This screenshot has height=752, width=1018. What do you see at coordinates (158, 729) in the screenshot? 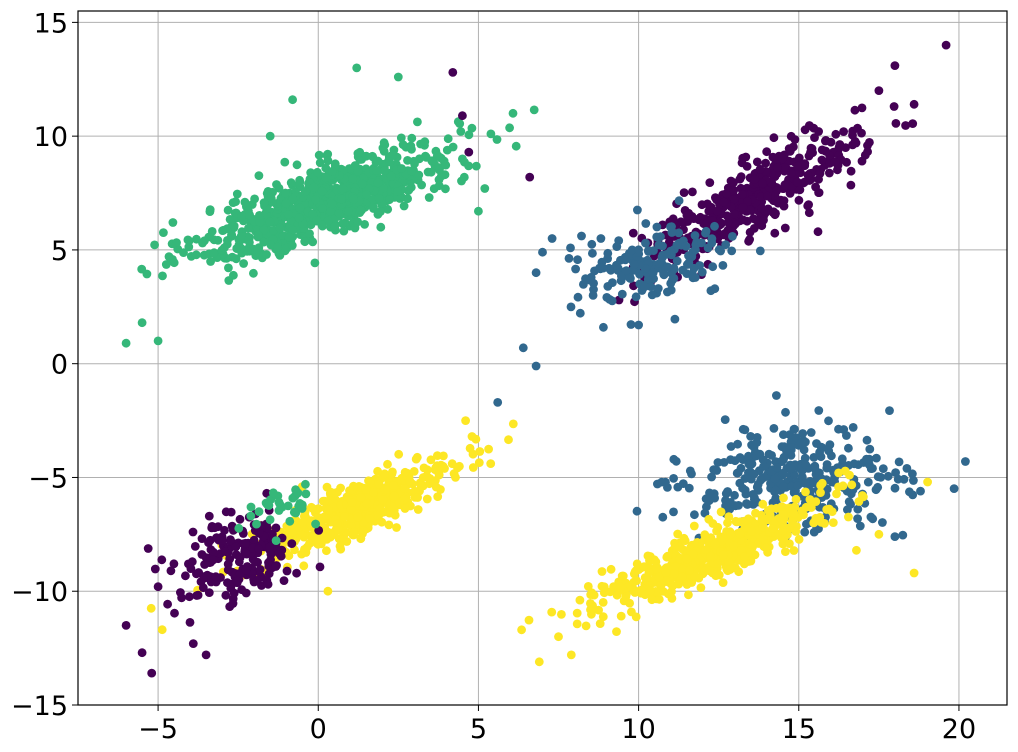
I see `x-tick-label: −5` at bounding box center [158, 729].